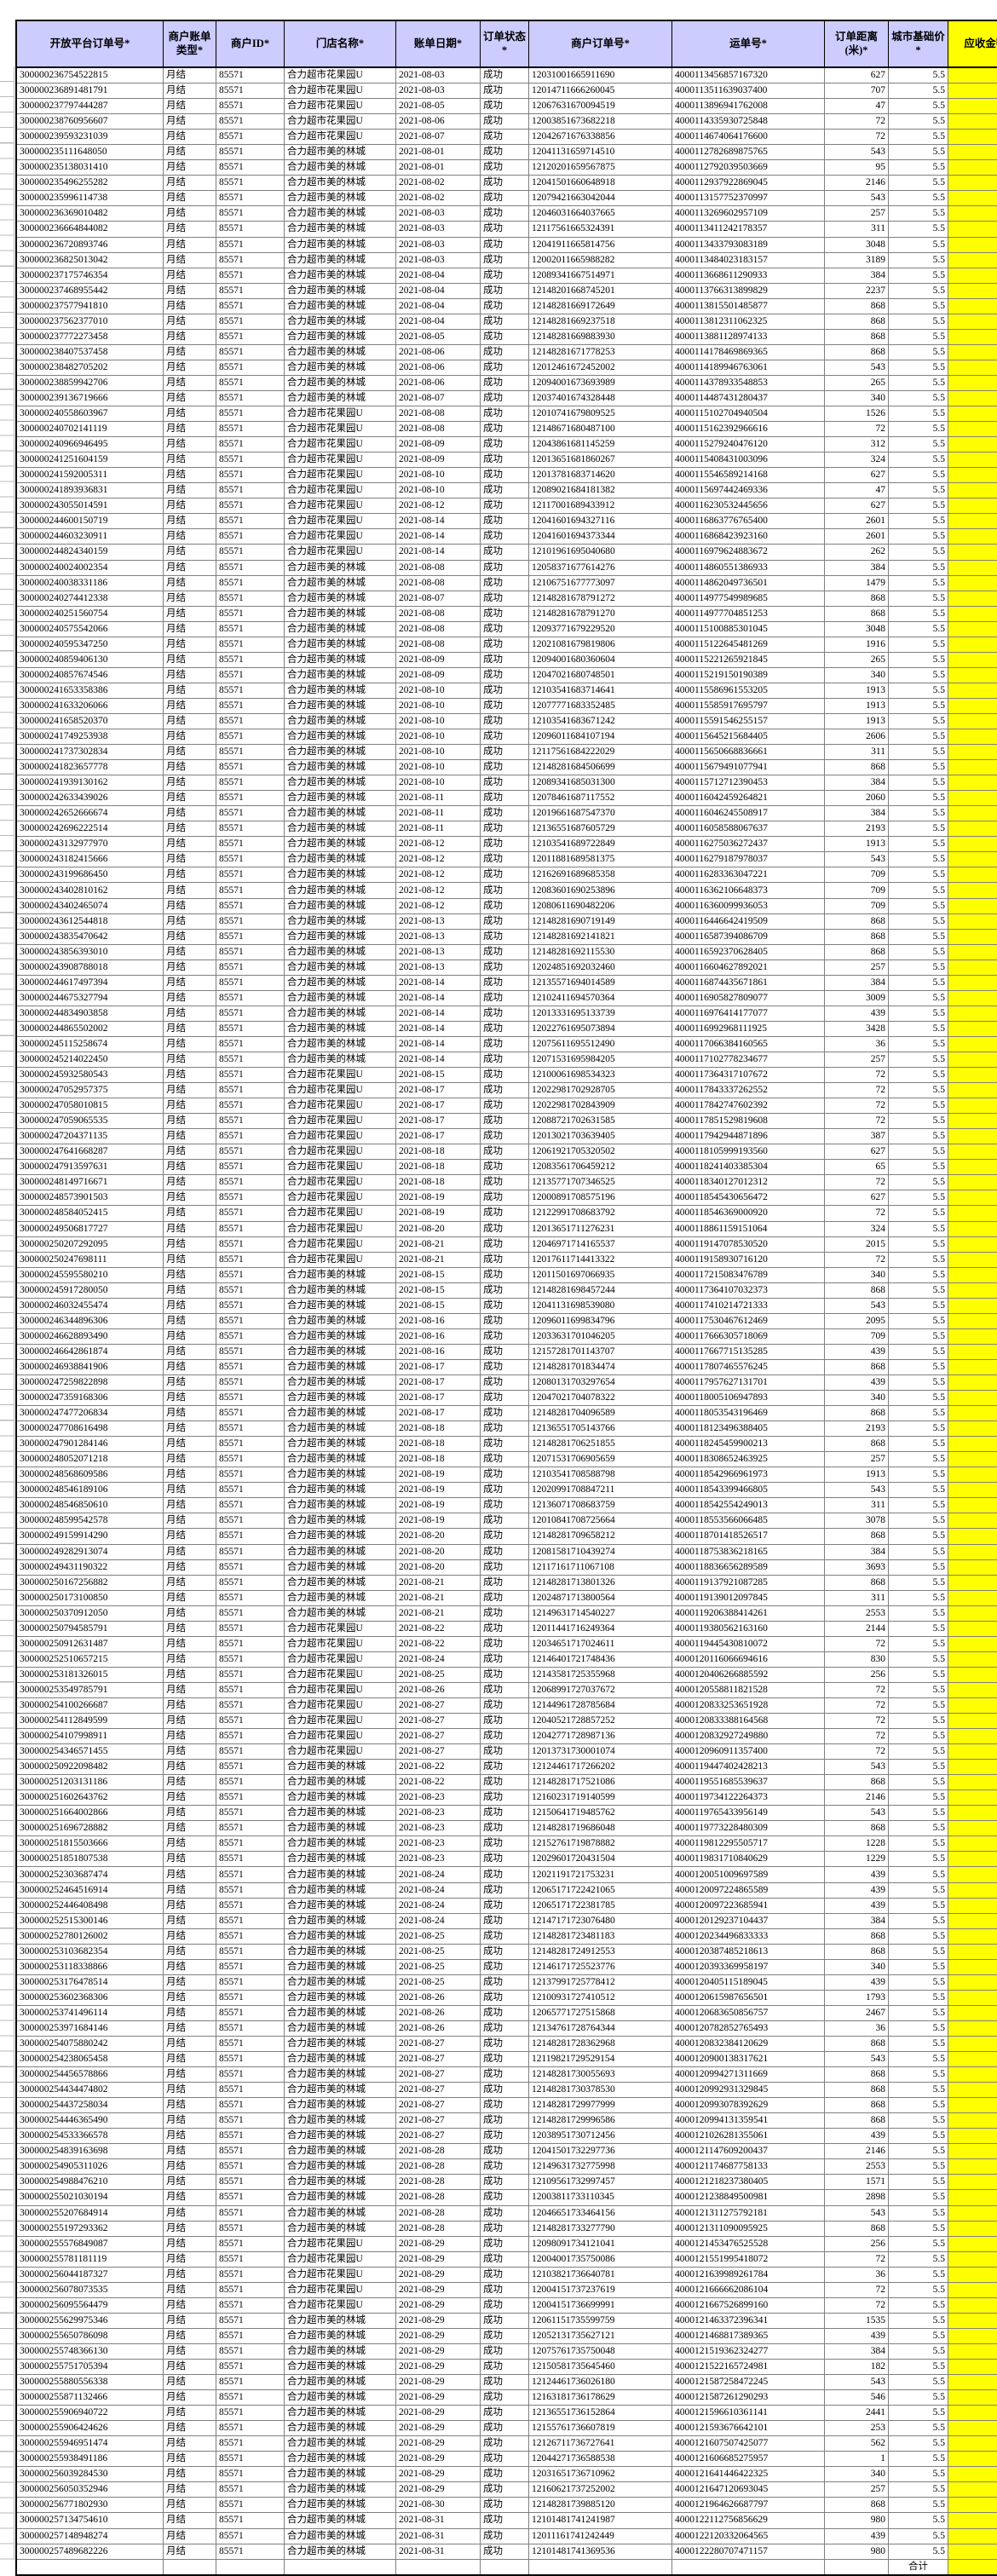 This screenshot has width=997, height=2576. Describe the element at coordinates (90, 2136) in the screenshot. I see `cell-open-platform-order-no: 300000254533366578` at that location.